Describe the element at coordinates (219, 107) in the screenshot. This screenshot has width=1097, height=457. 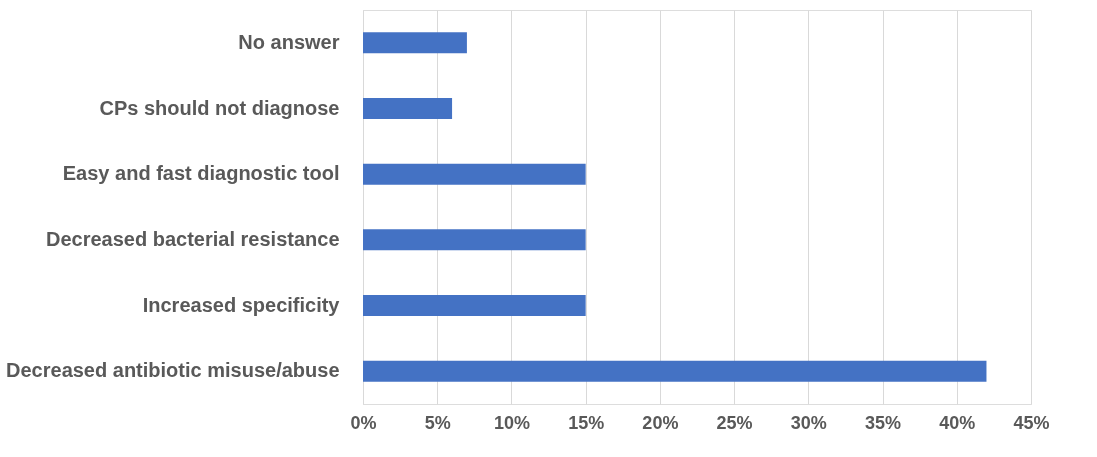
I see `y-tick-label: CPs should not diagnose` at that location.